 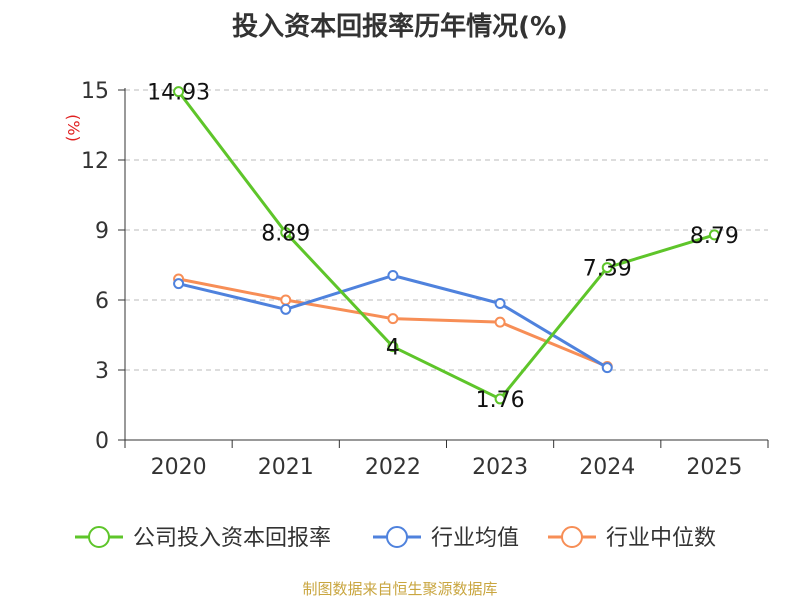 What do you see at coordinates (475, 538) in the screenshot?
I see `legend-label: 行业均值` at bounding box center [475, 538].